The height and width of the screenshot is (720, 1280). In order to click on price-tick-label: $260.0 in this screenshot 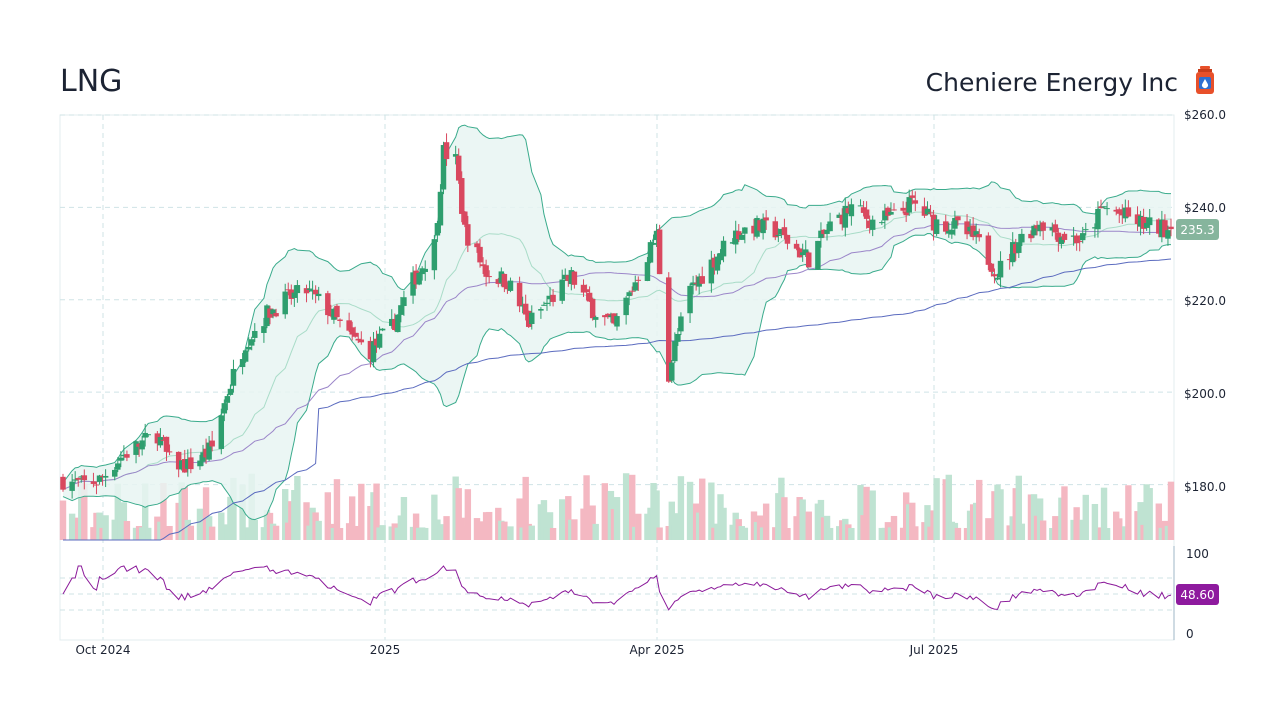, I will do `click(1205, 115)`.